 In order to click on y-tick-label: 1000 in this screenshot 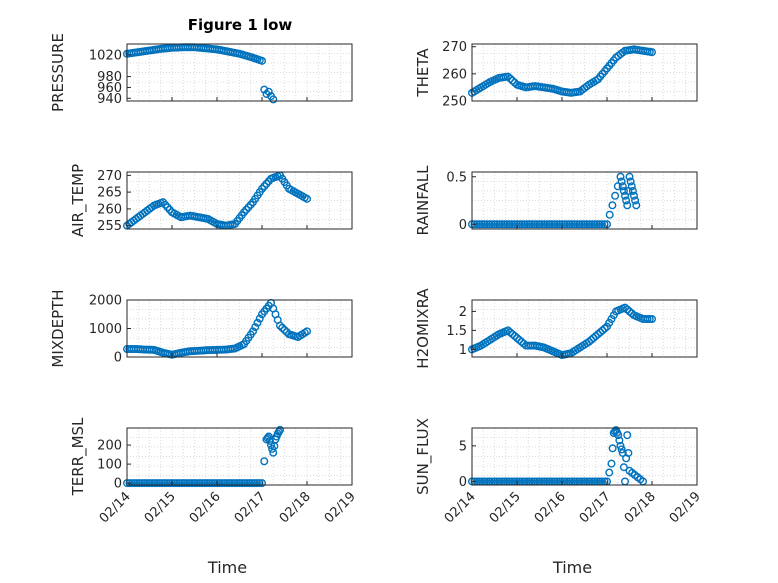, I will do `click(105, 329)`.